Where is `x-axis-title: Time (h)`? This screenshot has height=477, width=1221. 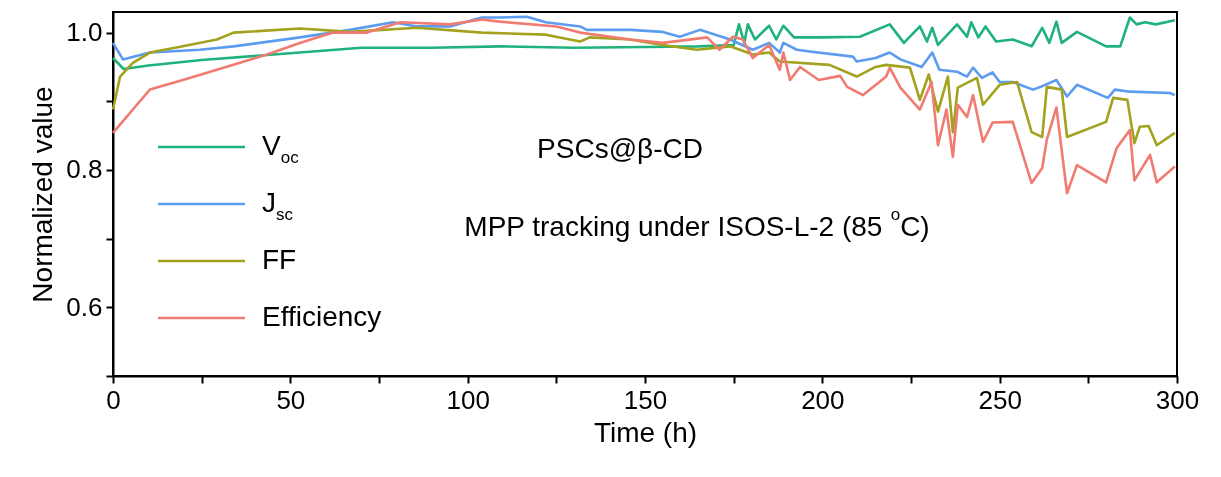
x-axis-title: Time (h) is located at coordinates (645, 432).